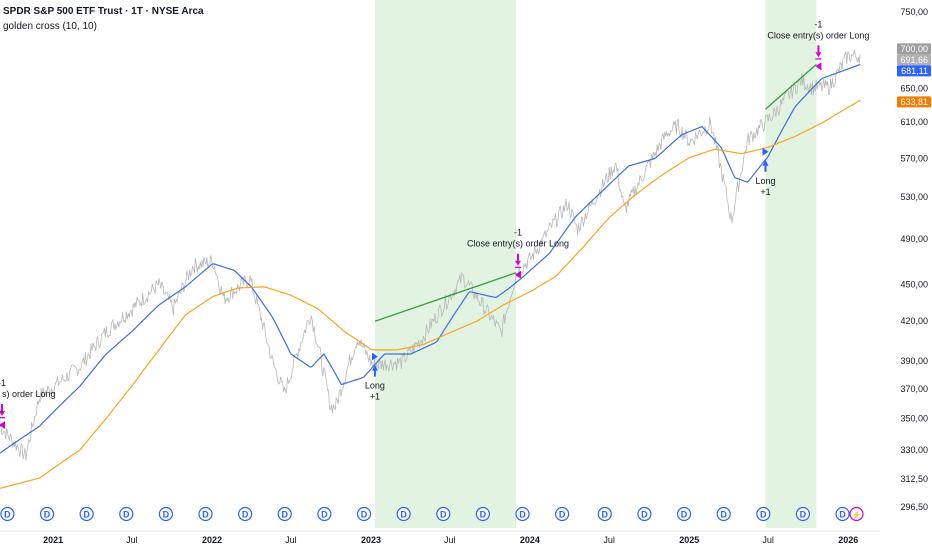  Describe the element at coordinates (103, 11) in the screenshot. I see `symbol-title: SPDR S&P 500 ETF Trust · 1T · NYSE Arca` at that location.